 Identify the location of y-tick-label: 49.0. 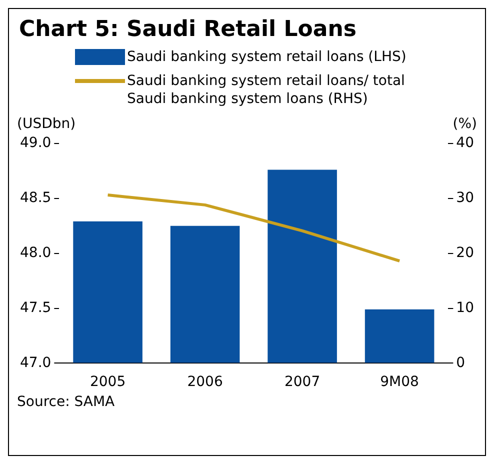
(36, 143).